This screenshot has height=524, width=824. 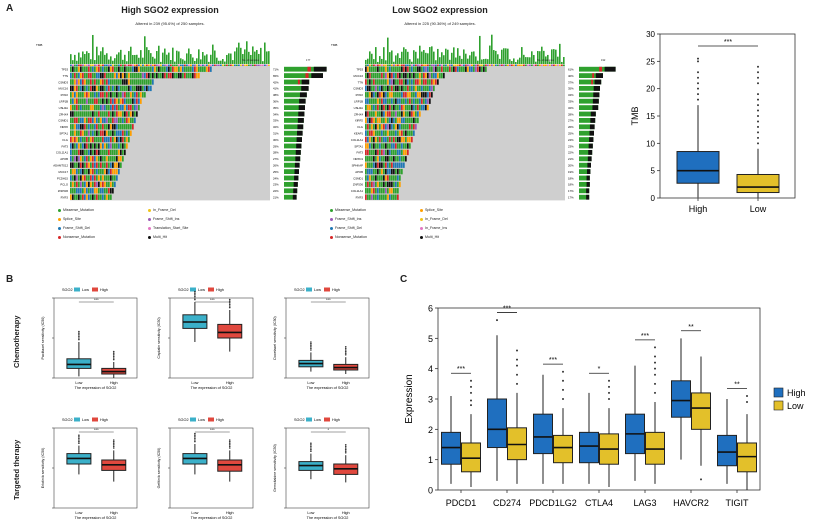 What do you see at coordinates (95, 419) in the screenshot?
I see `drug-plot-4-legend-high-swatch` at bounding box center [95, 419].